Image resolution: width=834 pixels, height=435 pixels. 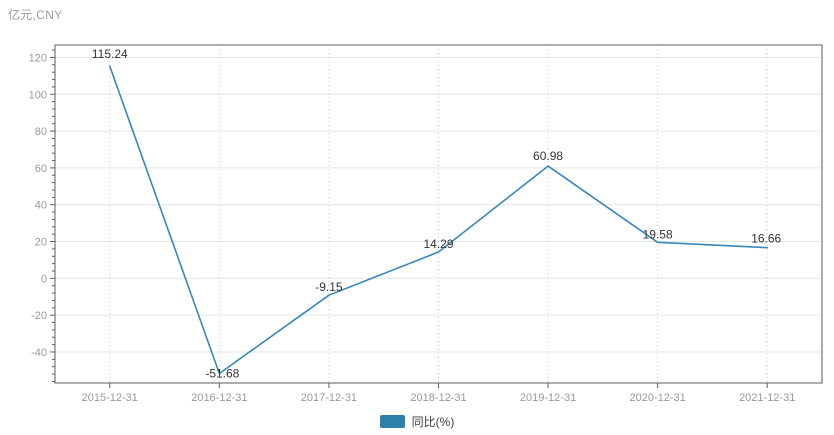 I want to click on svg-text: -20, so click(x=39, y=316).